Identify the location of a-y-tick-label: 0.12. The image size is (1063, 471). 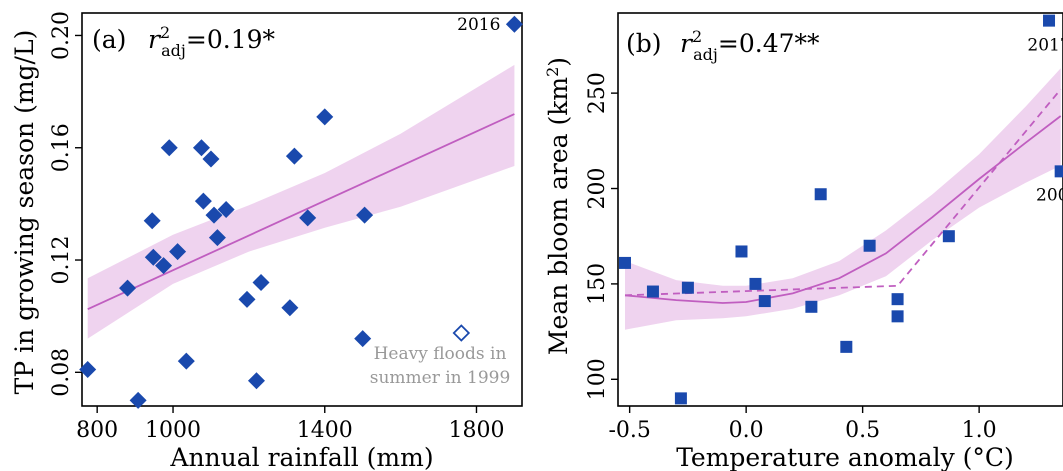
(61, 260).